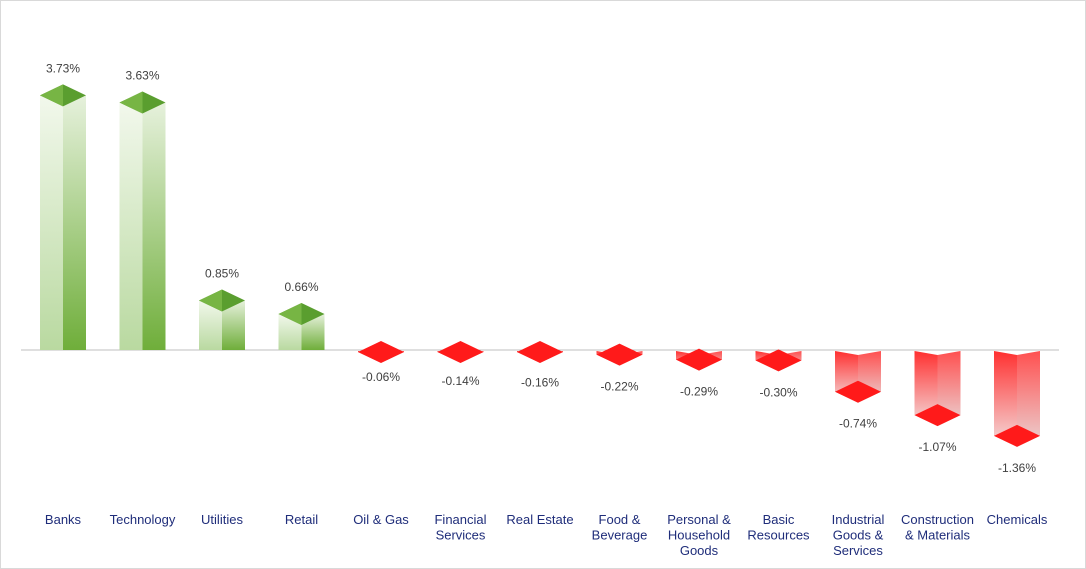 This screenshot has height=569, width=1086. What do you see at coordinates (937, 527) in the screenshot?
I see `category-label-12: Construction & Materials` at bounding box center [937, 527].